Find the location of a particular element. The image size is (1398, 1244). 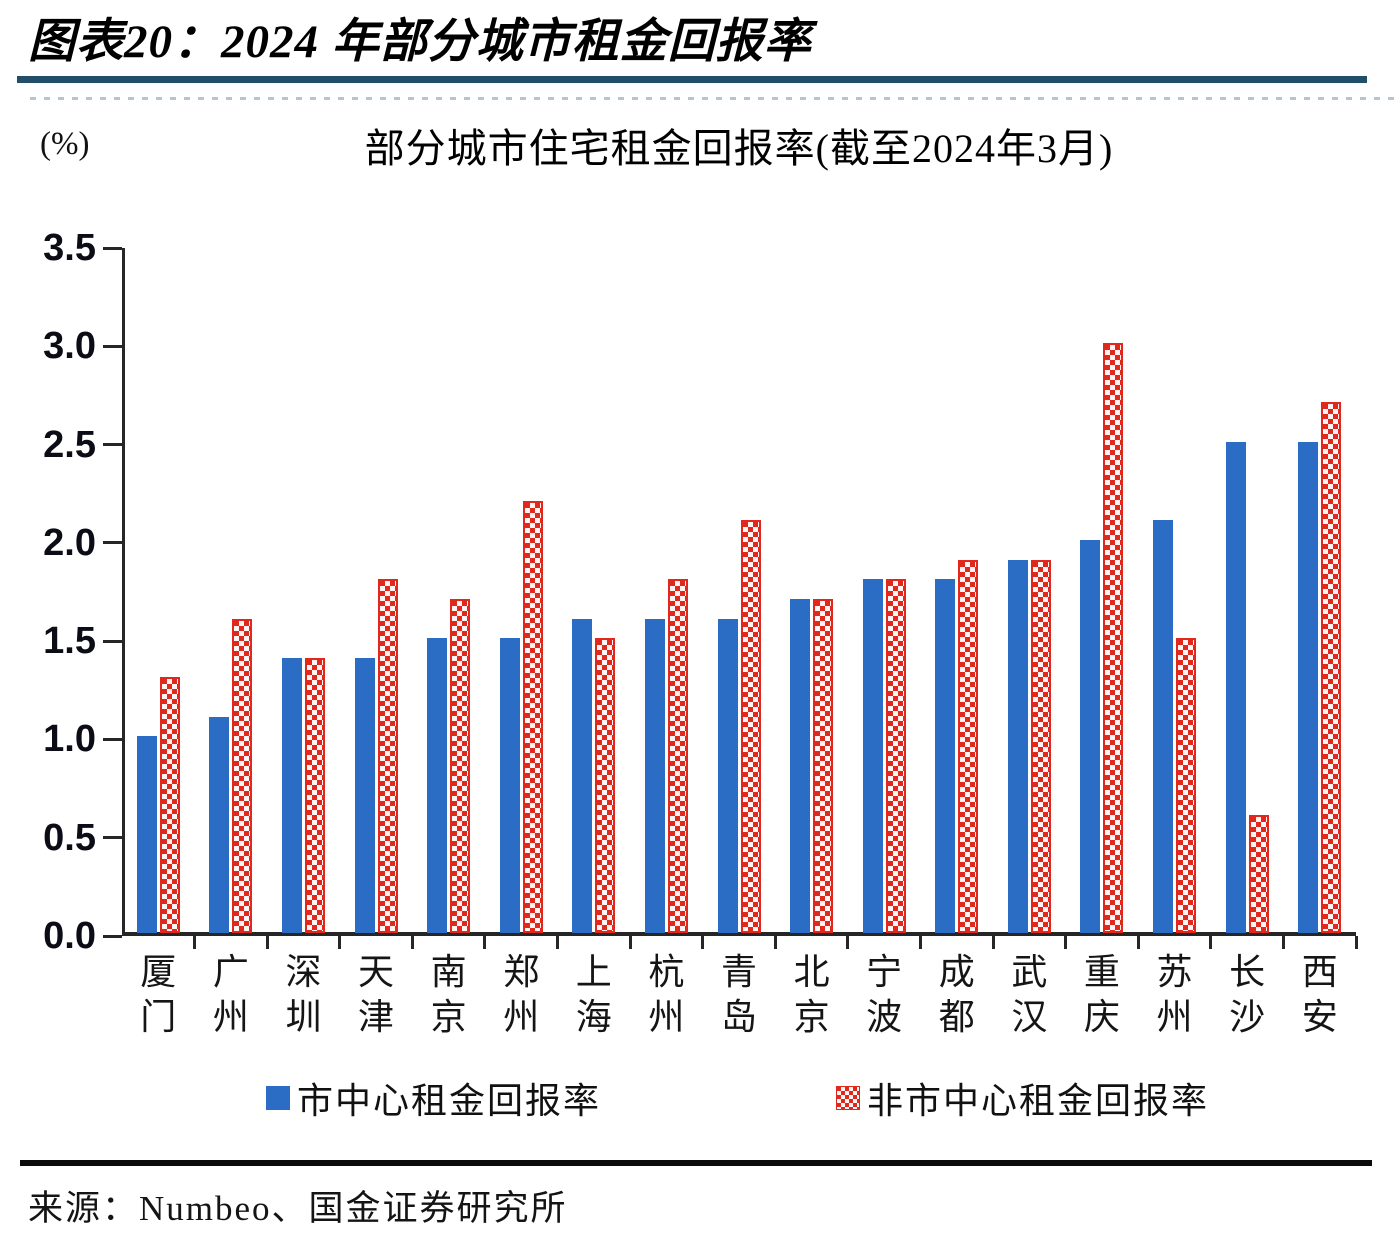

y-axis-unit-label: (%) is located at coordinates (65, 144).